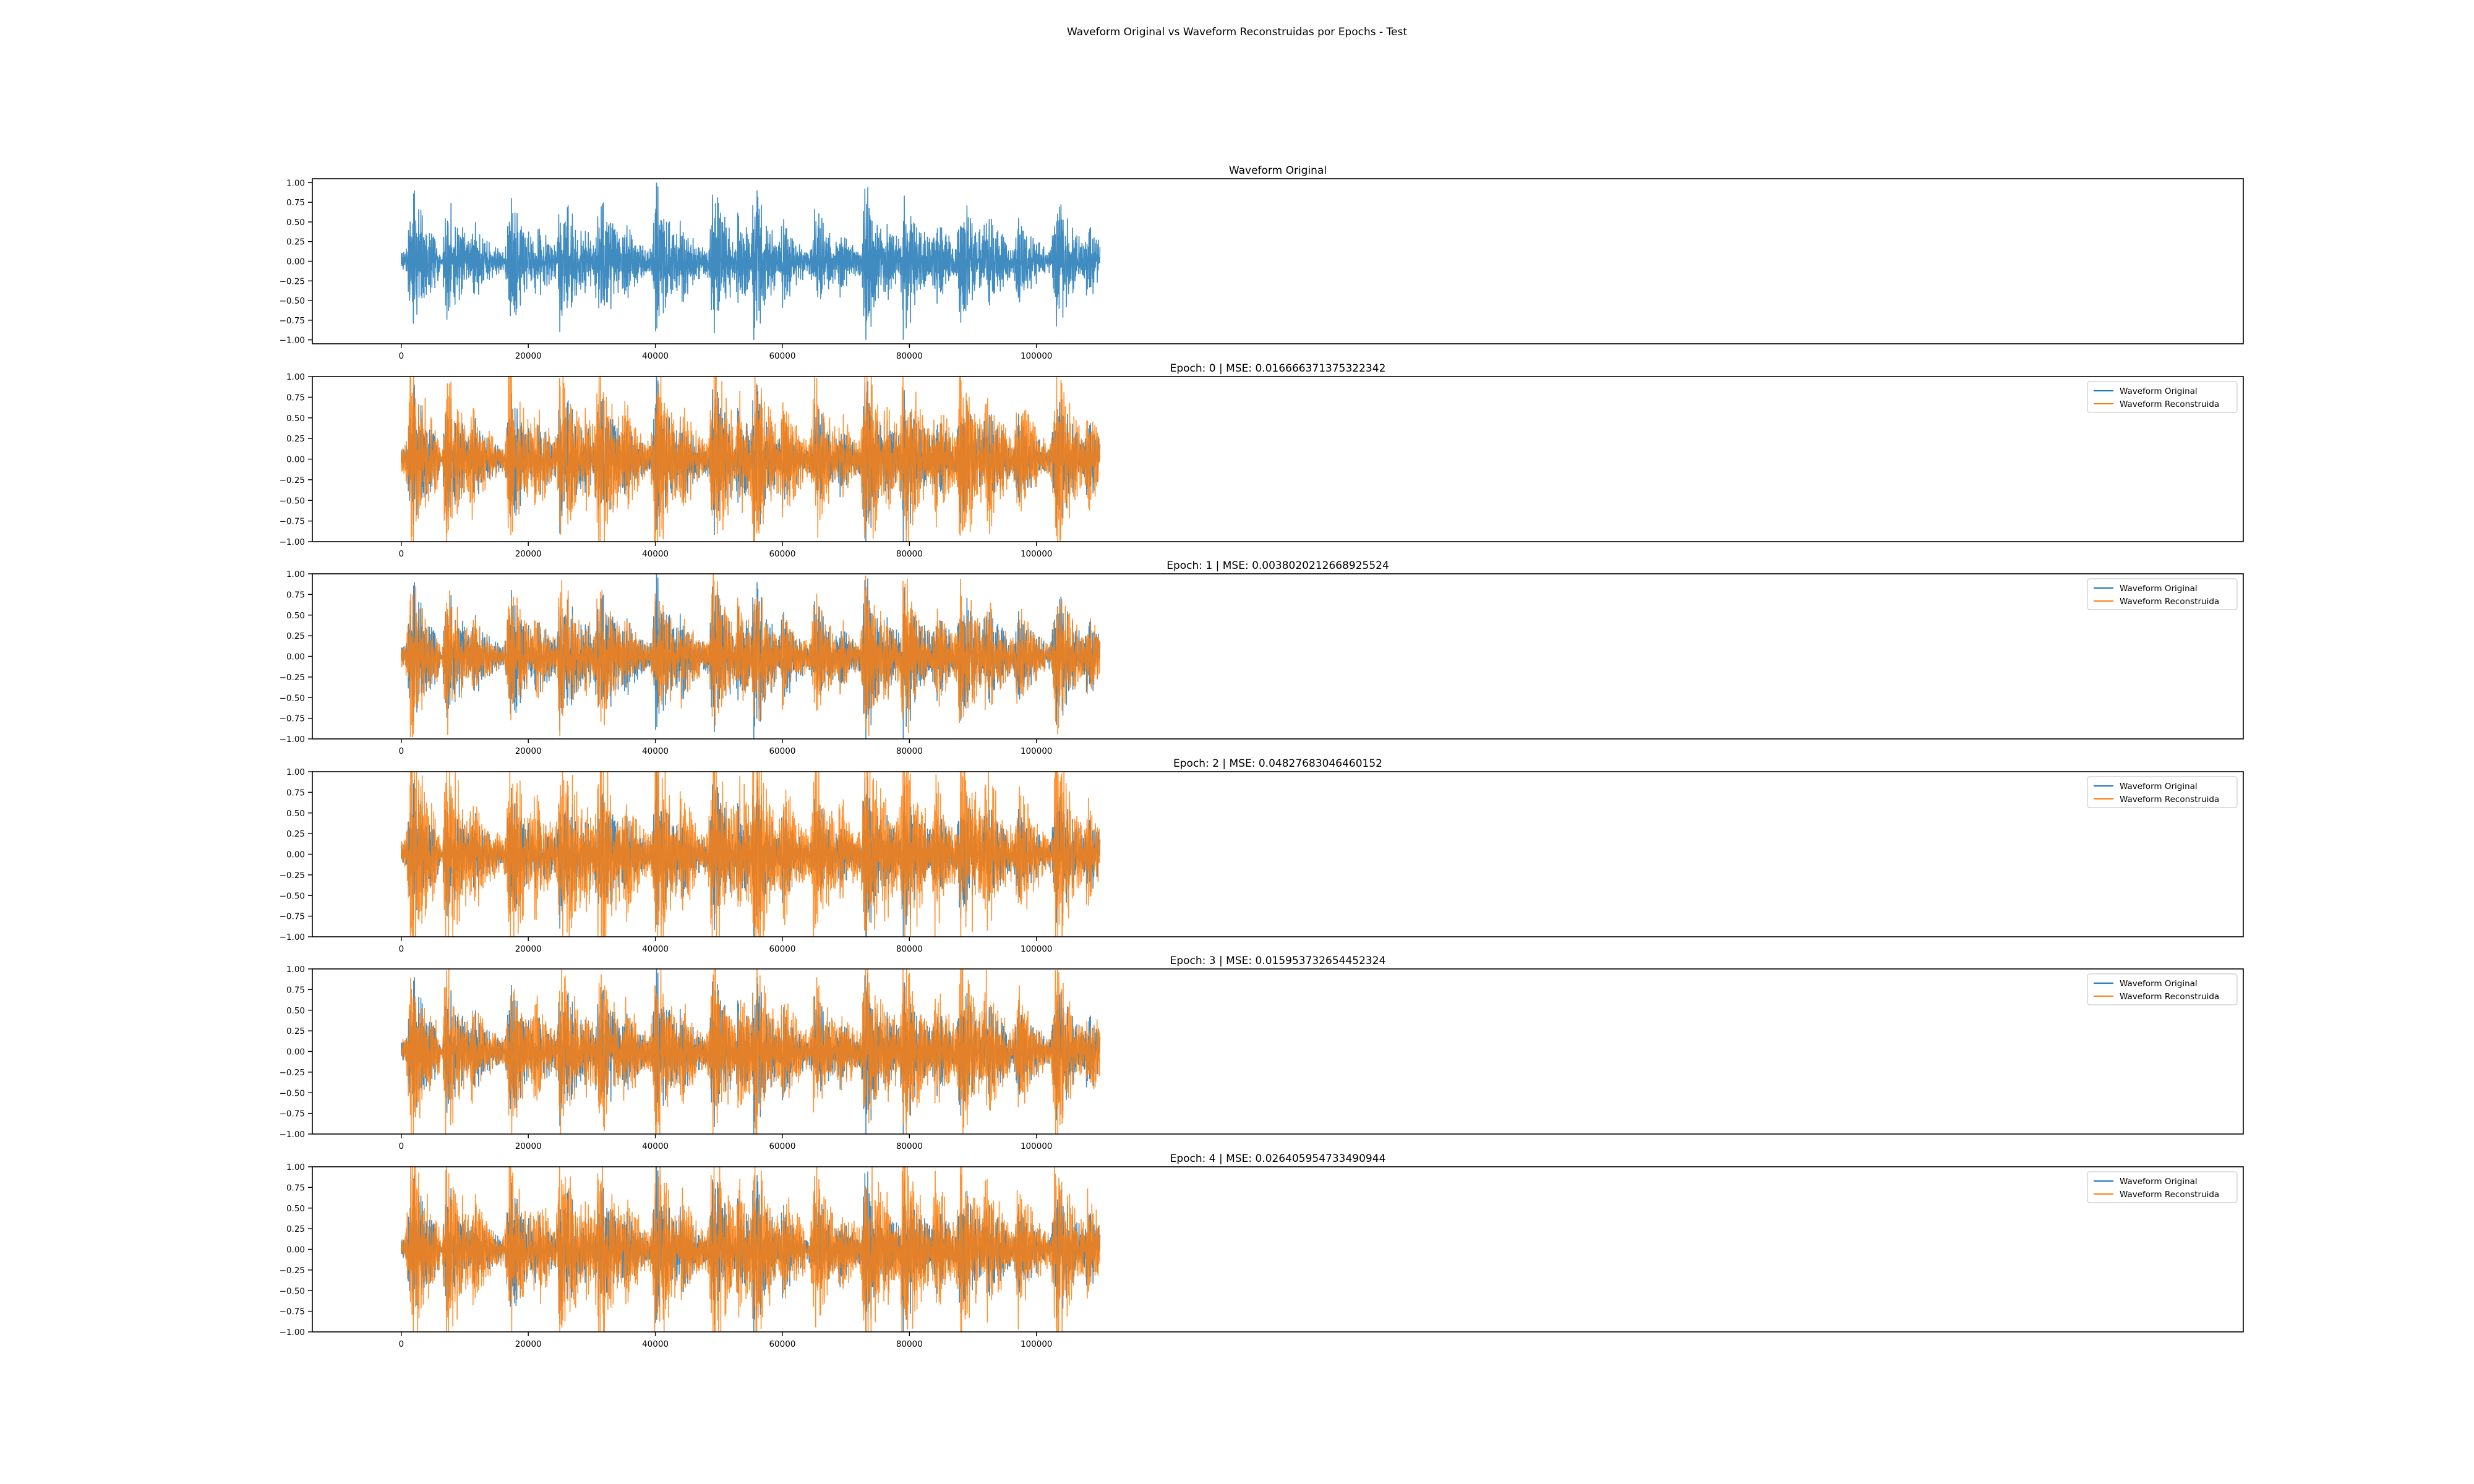  I want to click on subplot-title: Epoch: 4 | MSE: 0.026405954733490944, so click(1278, 1159).